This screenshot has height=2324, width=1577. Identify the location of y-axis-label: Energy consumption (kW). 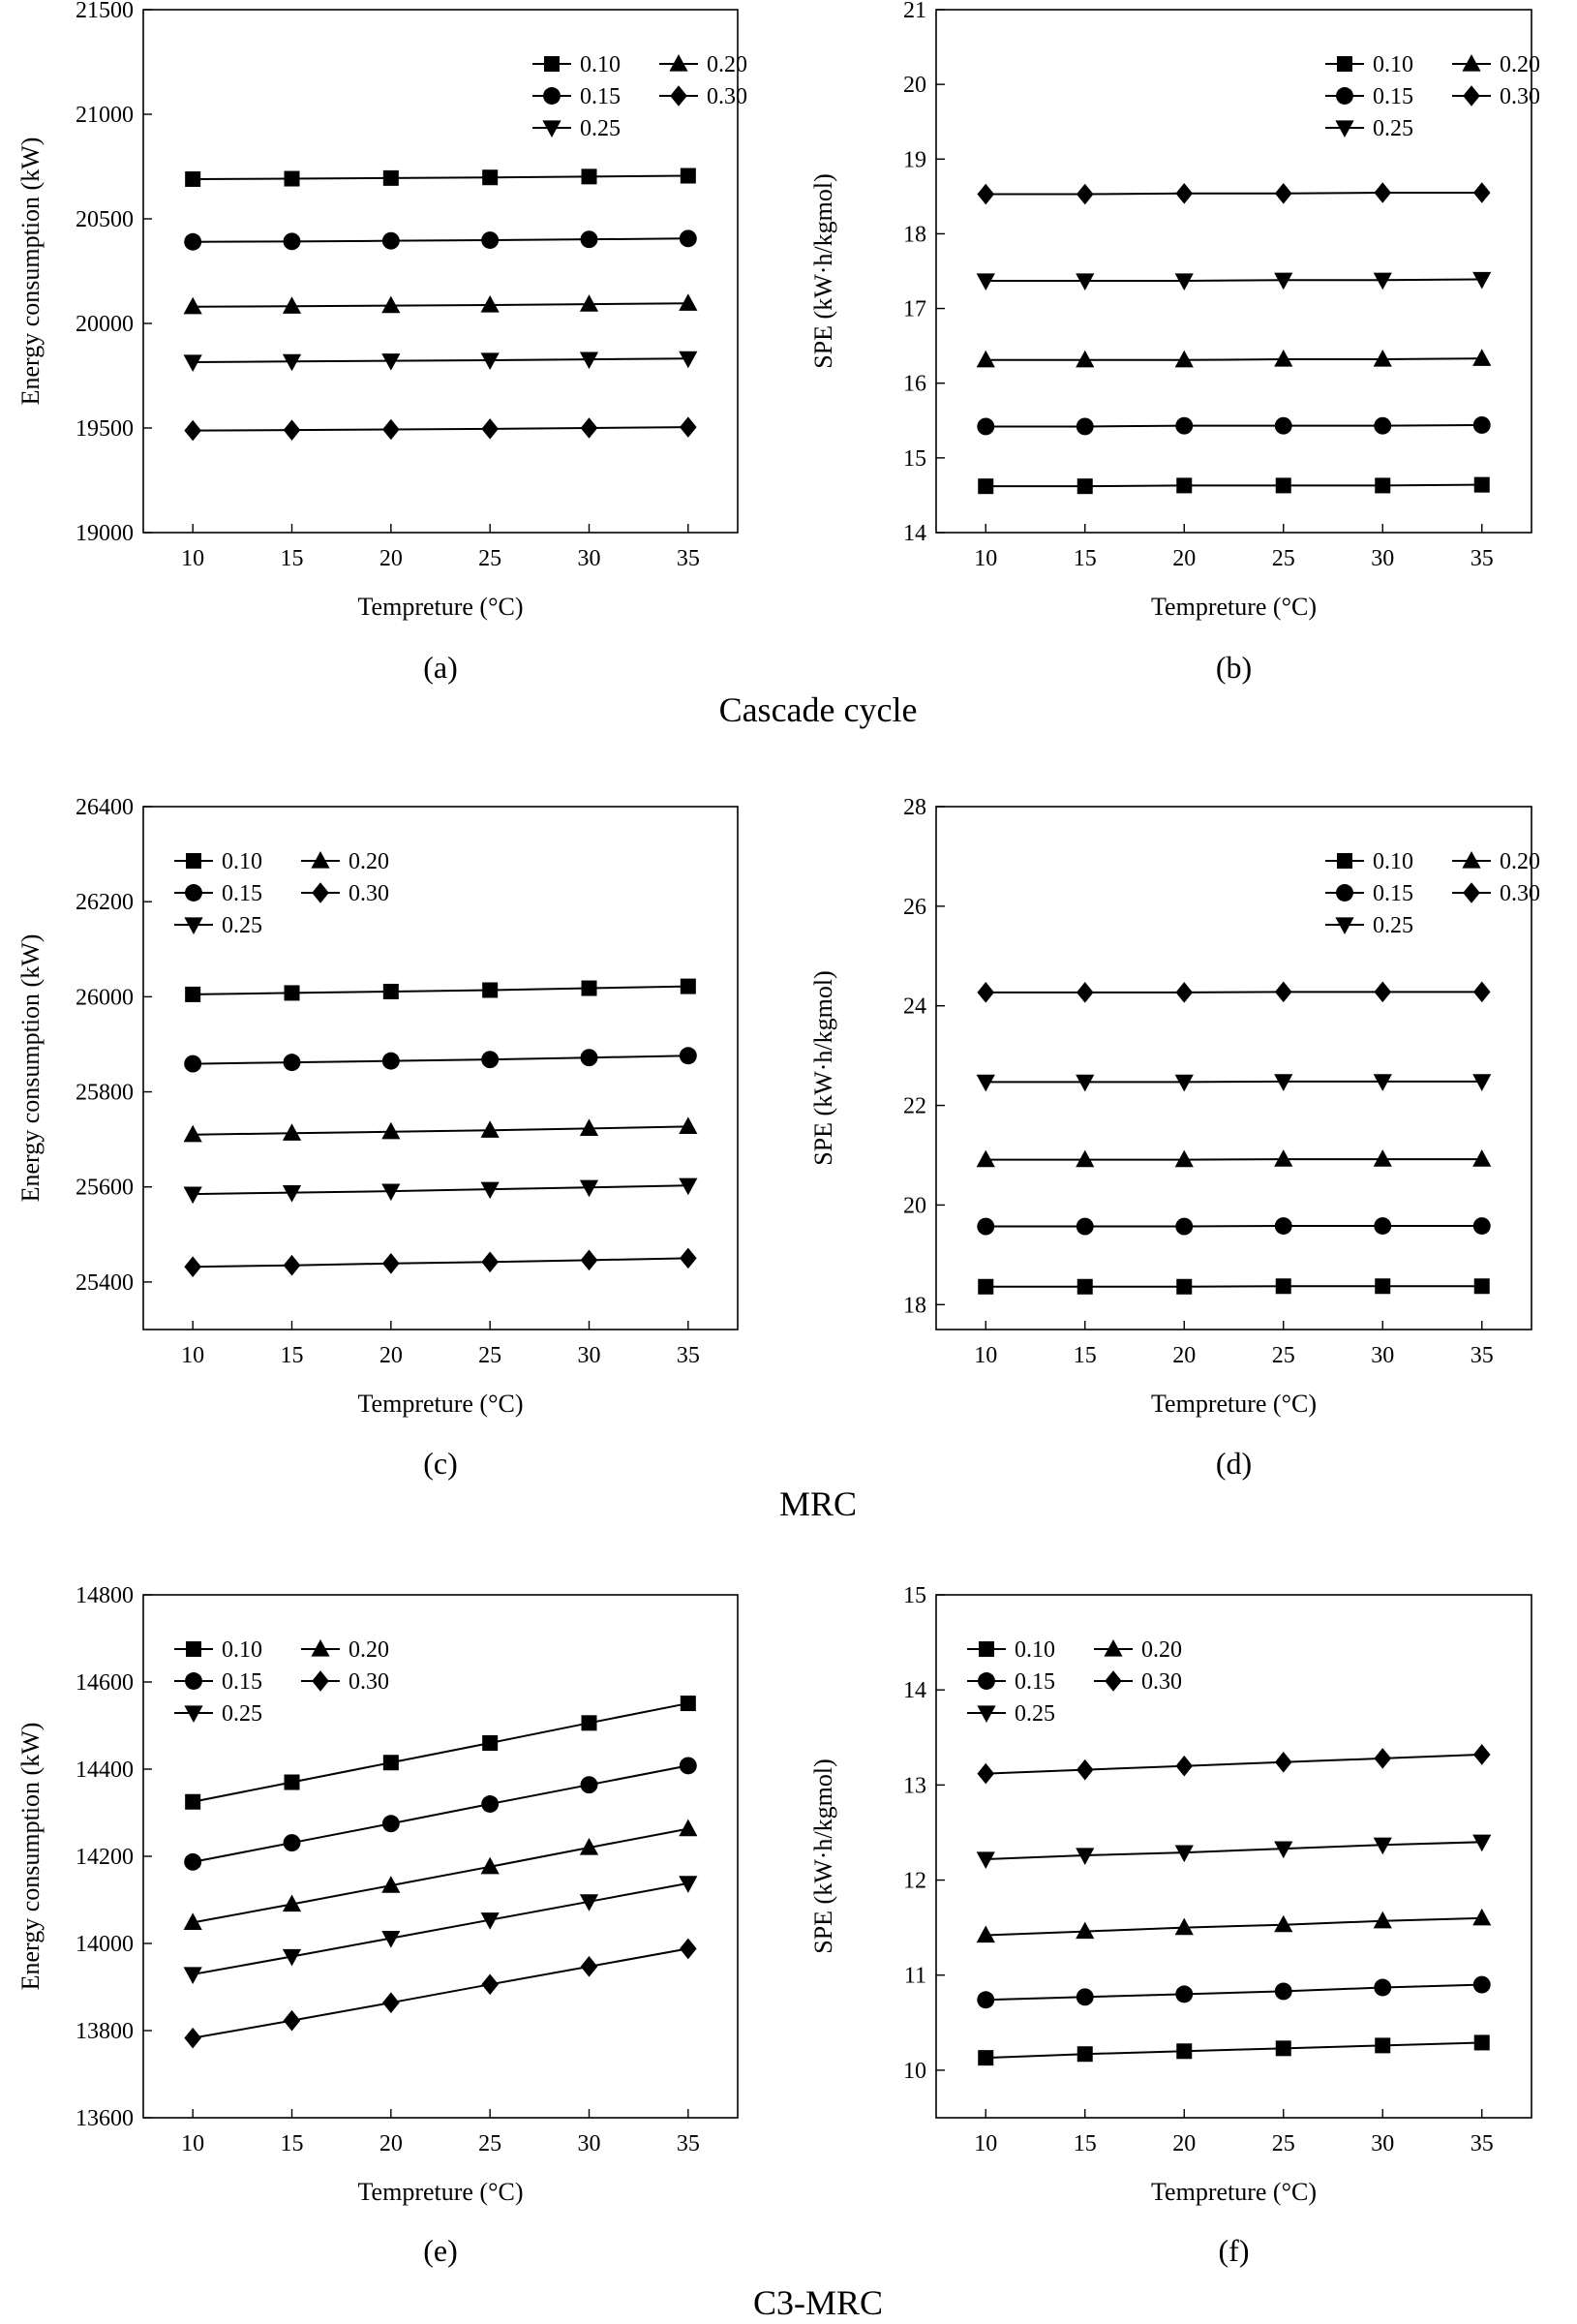
(30, 1068).